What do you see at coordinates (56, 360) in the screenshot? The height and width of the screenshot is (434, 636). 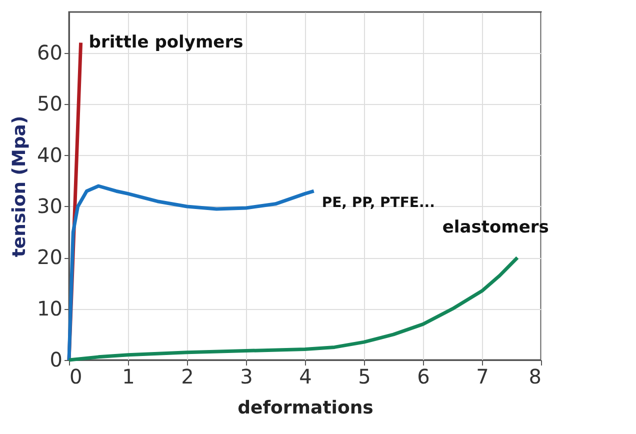 I see `y-tick-label: 0` at bounding box center [56, 360].